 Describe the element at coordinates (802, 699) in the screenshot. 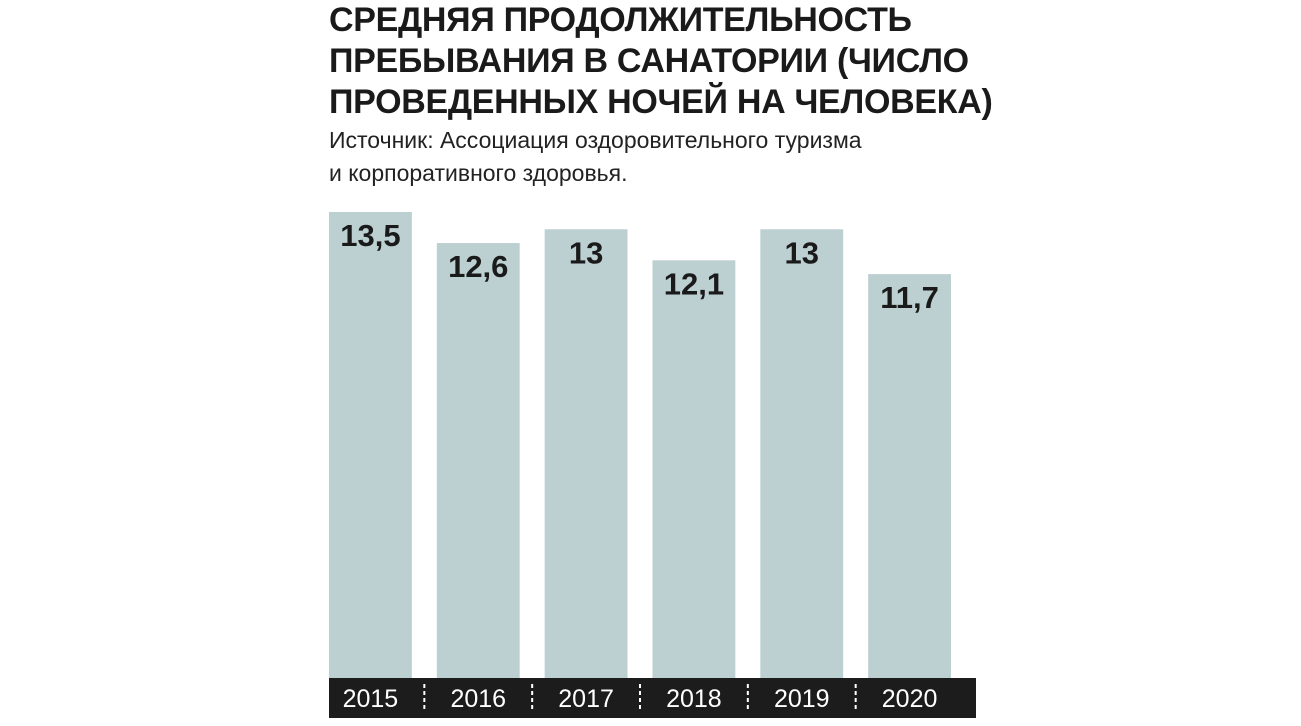

I see `x-tick-label: 2019` at that location.